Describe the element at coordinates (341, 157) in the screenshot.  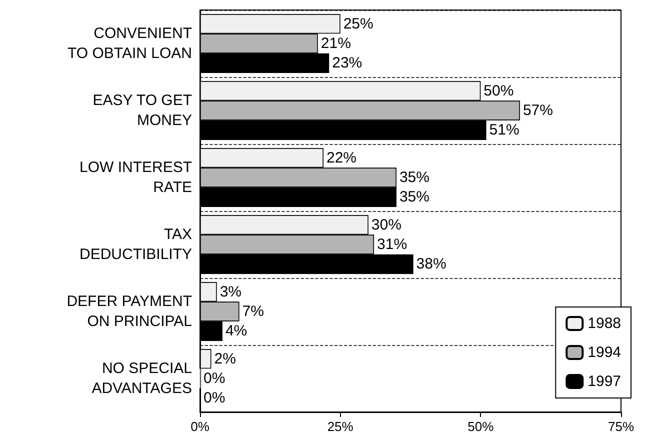
I see `data-label: 22%` at that location.